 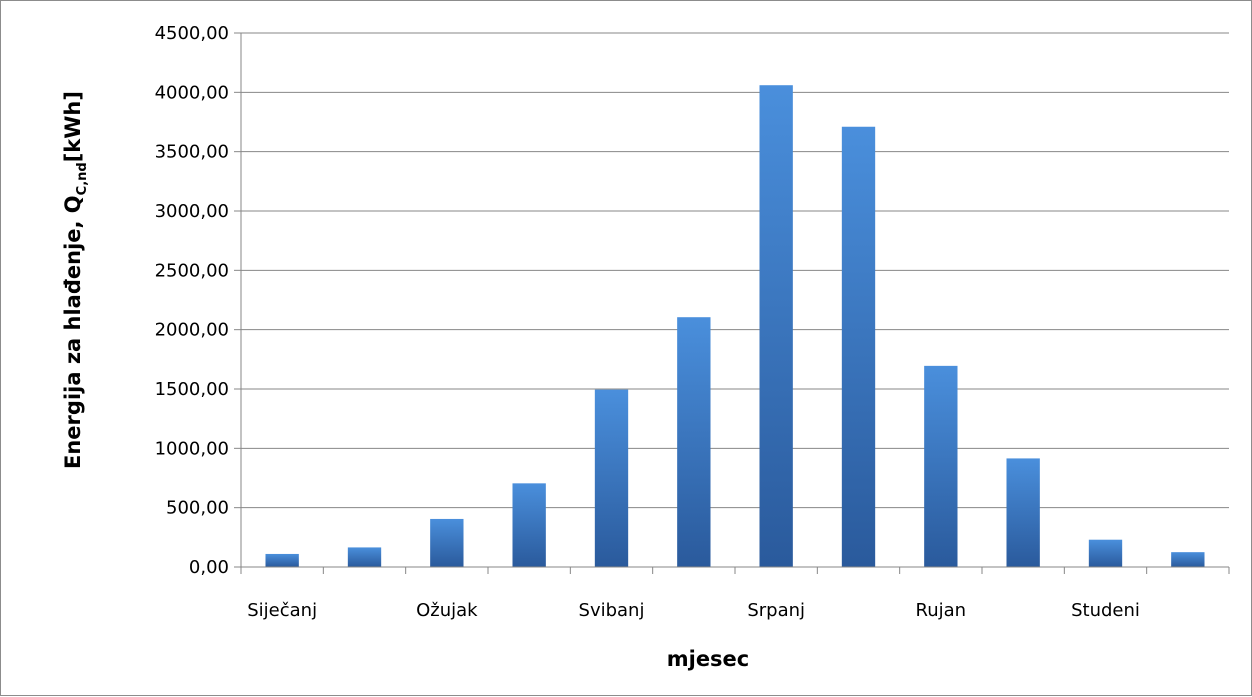 I want to click on y-axis-title: Energija za hlađenje, QC,nd[kWh], so click(x=75, y=280).